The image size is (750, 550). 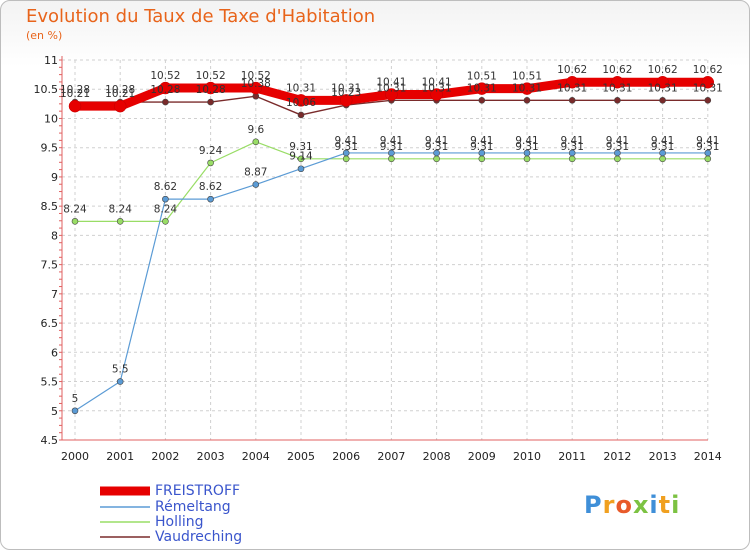 What do you see at coordinates (44, 35) in the screenshot?
I see `chart-subtitle: (en %)` at bounding box center [44, 35].